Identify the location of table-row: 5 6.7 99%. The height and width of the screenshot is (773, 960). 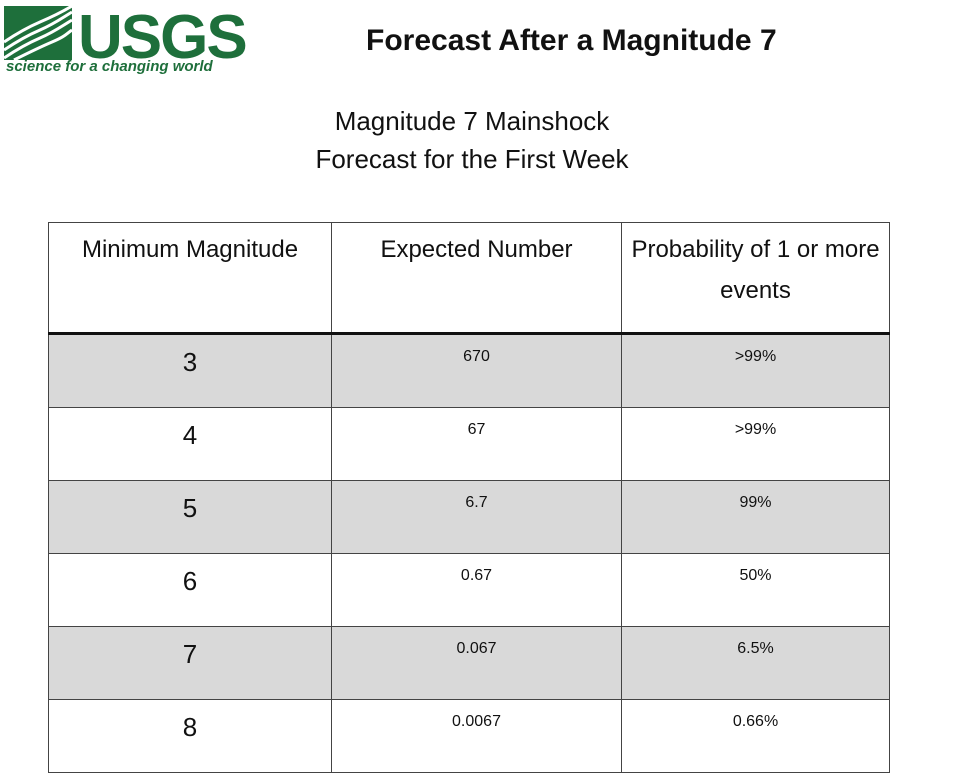
(469, 517).